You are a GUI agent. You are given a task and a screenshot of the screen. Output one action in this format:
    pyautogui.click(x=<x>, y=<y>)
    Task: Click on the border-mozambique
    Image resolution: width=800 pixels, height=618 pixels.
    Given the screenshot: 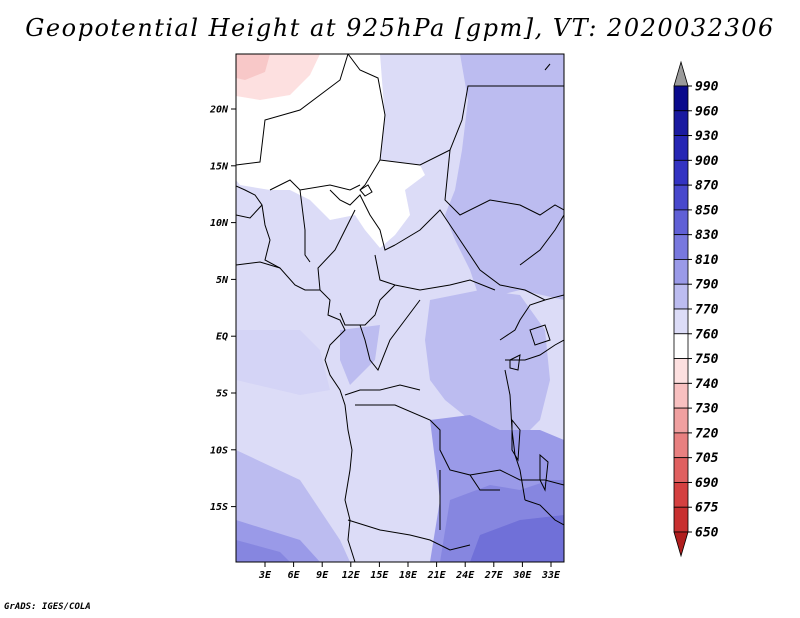 What is the action you would take?
    pyautogui.click(x=544, y=512)
    